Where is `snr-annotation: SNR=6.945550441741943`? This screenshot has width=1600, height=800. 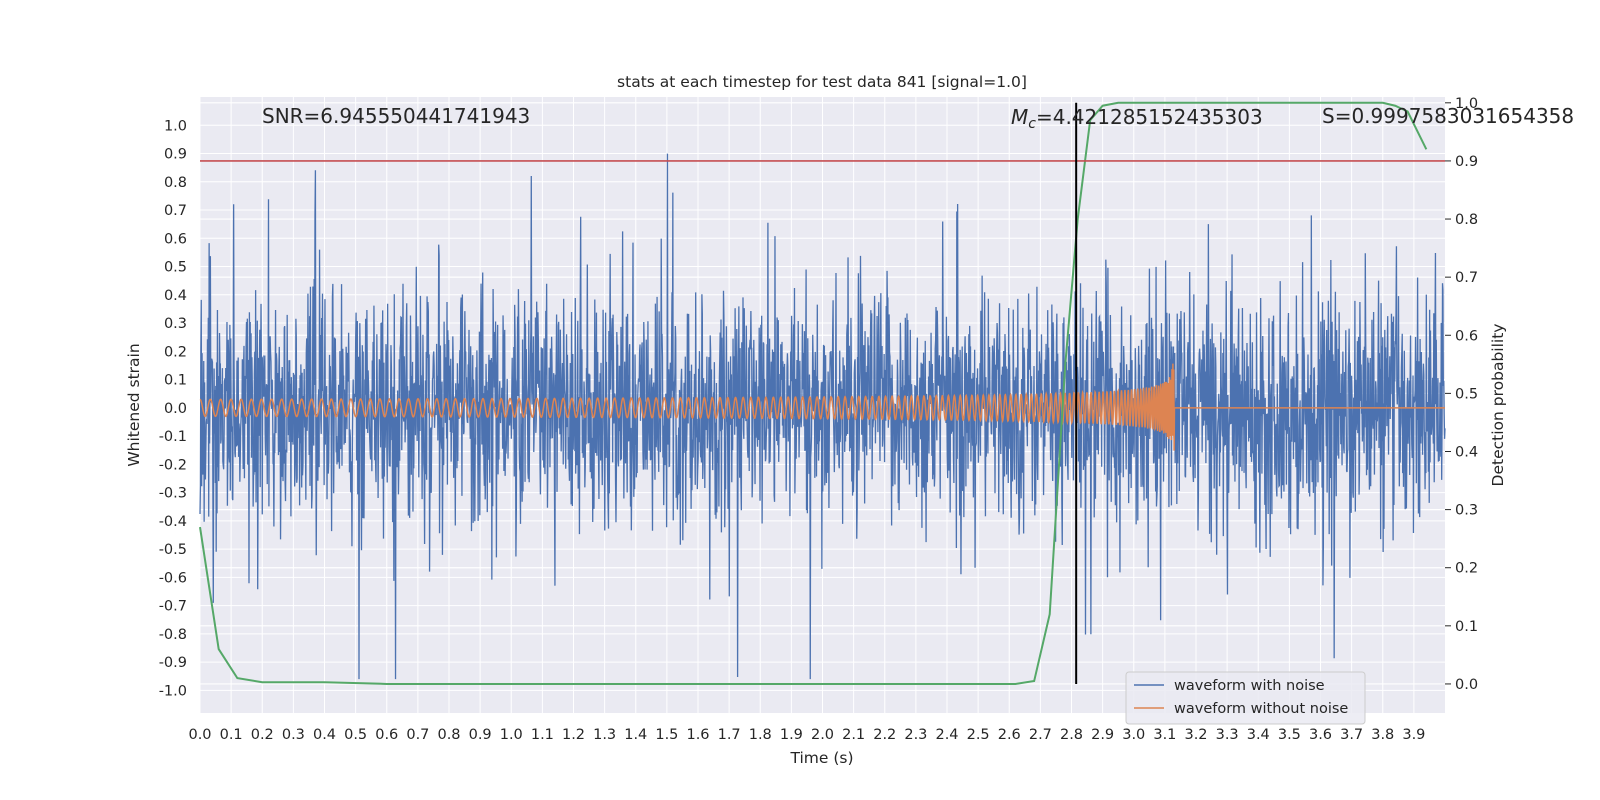 snr-annotation: SNR=6.945550441741943 is located at coordinates (396, 116).